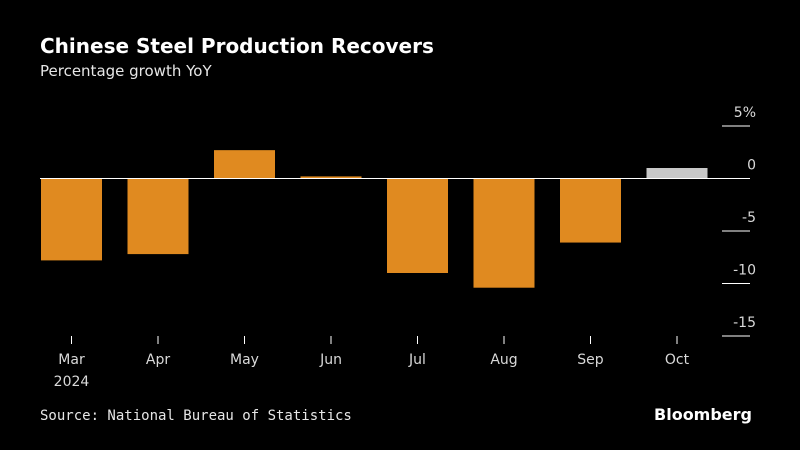 Image resolution: width=800 pixels, height=450 pixels. Describe the element at coordinates (703, 414) in the screenshot. I see `bloomberg-logo: Bloomberg` at that location.